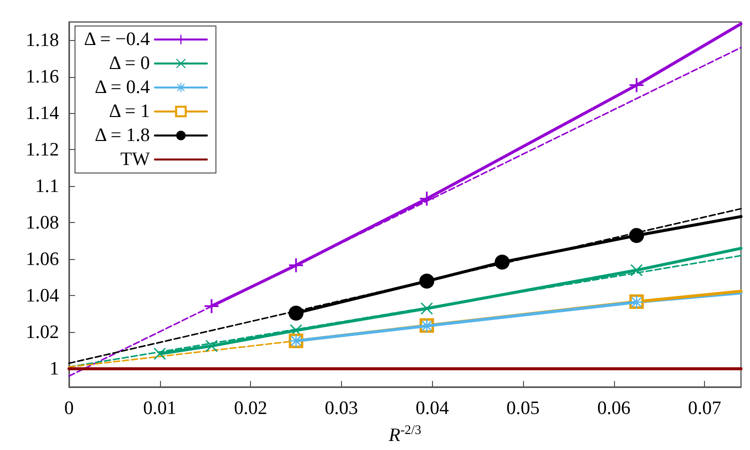 This screenshot has height=450, width=750. What do you see at coordinates (47, 186) in the screenshot?
I see `y-tick-label: 1.1` at bounding box center [47, 186].